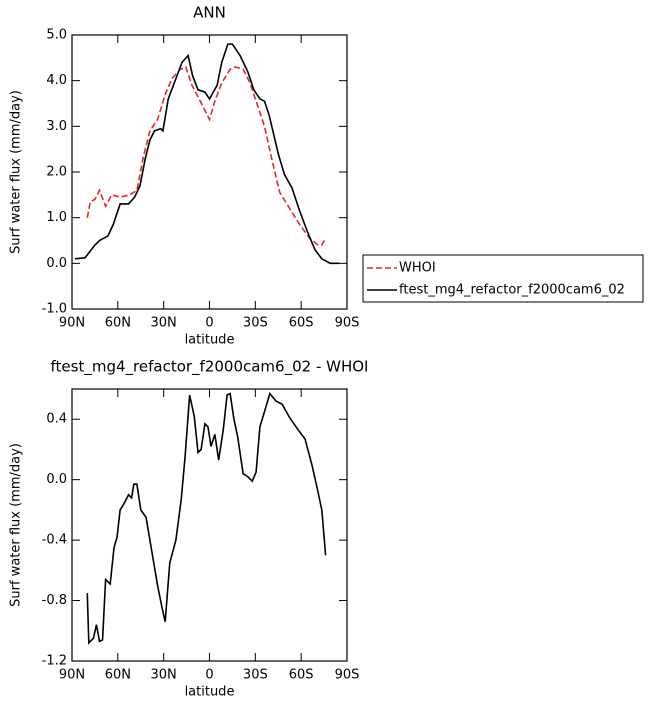  What do you see at coordinates (512, 290) in the screenshot?
I see `legend-label: ftest_mg4_refactor_f2000cam6_02` at bounding box center [512, 290].